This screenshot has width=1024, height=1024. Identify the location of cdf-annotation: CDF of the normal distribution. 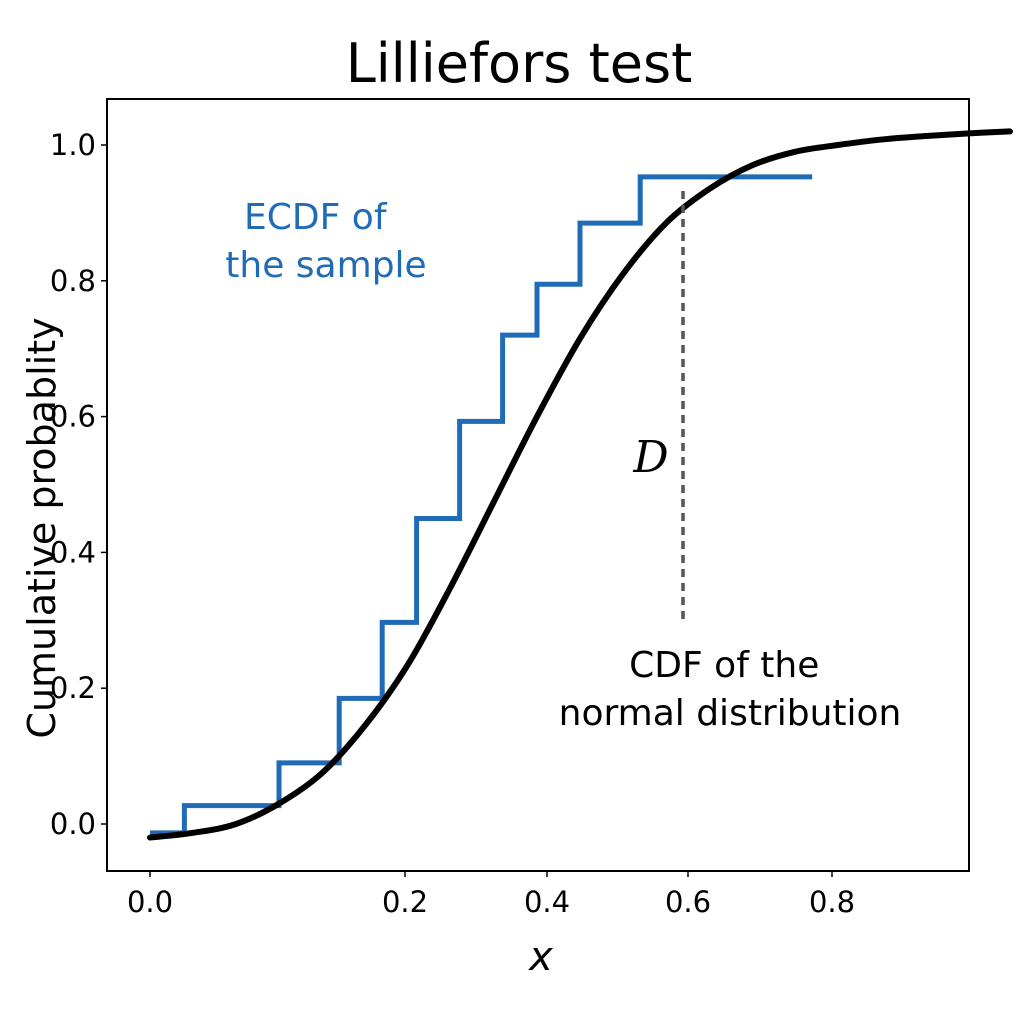
(730, 689).